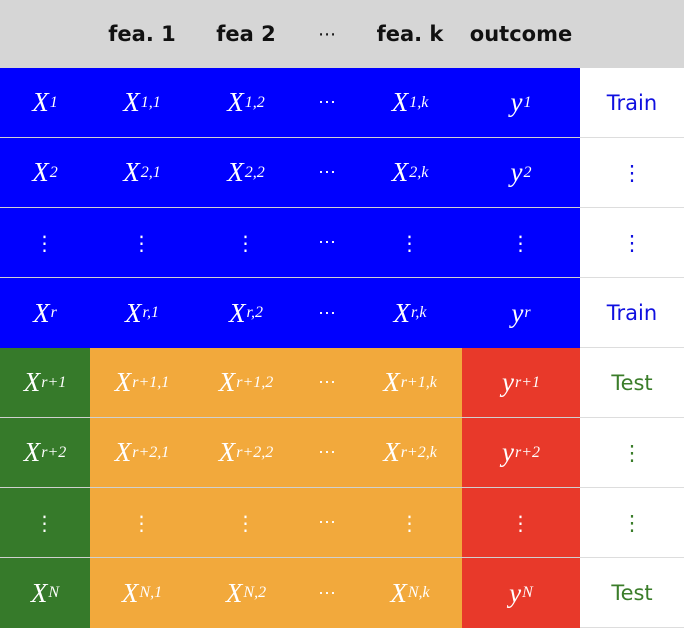  Describe the element at coordinates (410, 593) in the screenshot. I see `feature-k-cell: X N,k` at that location.